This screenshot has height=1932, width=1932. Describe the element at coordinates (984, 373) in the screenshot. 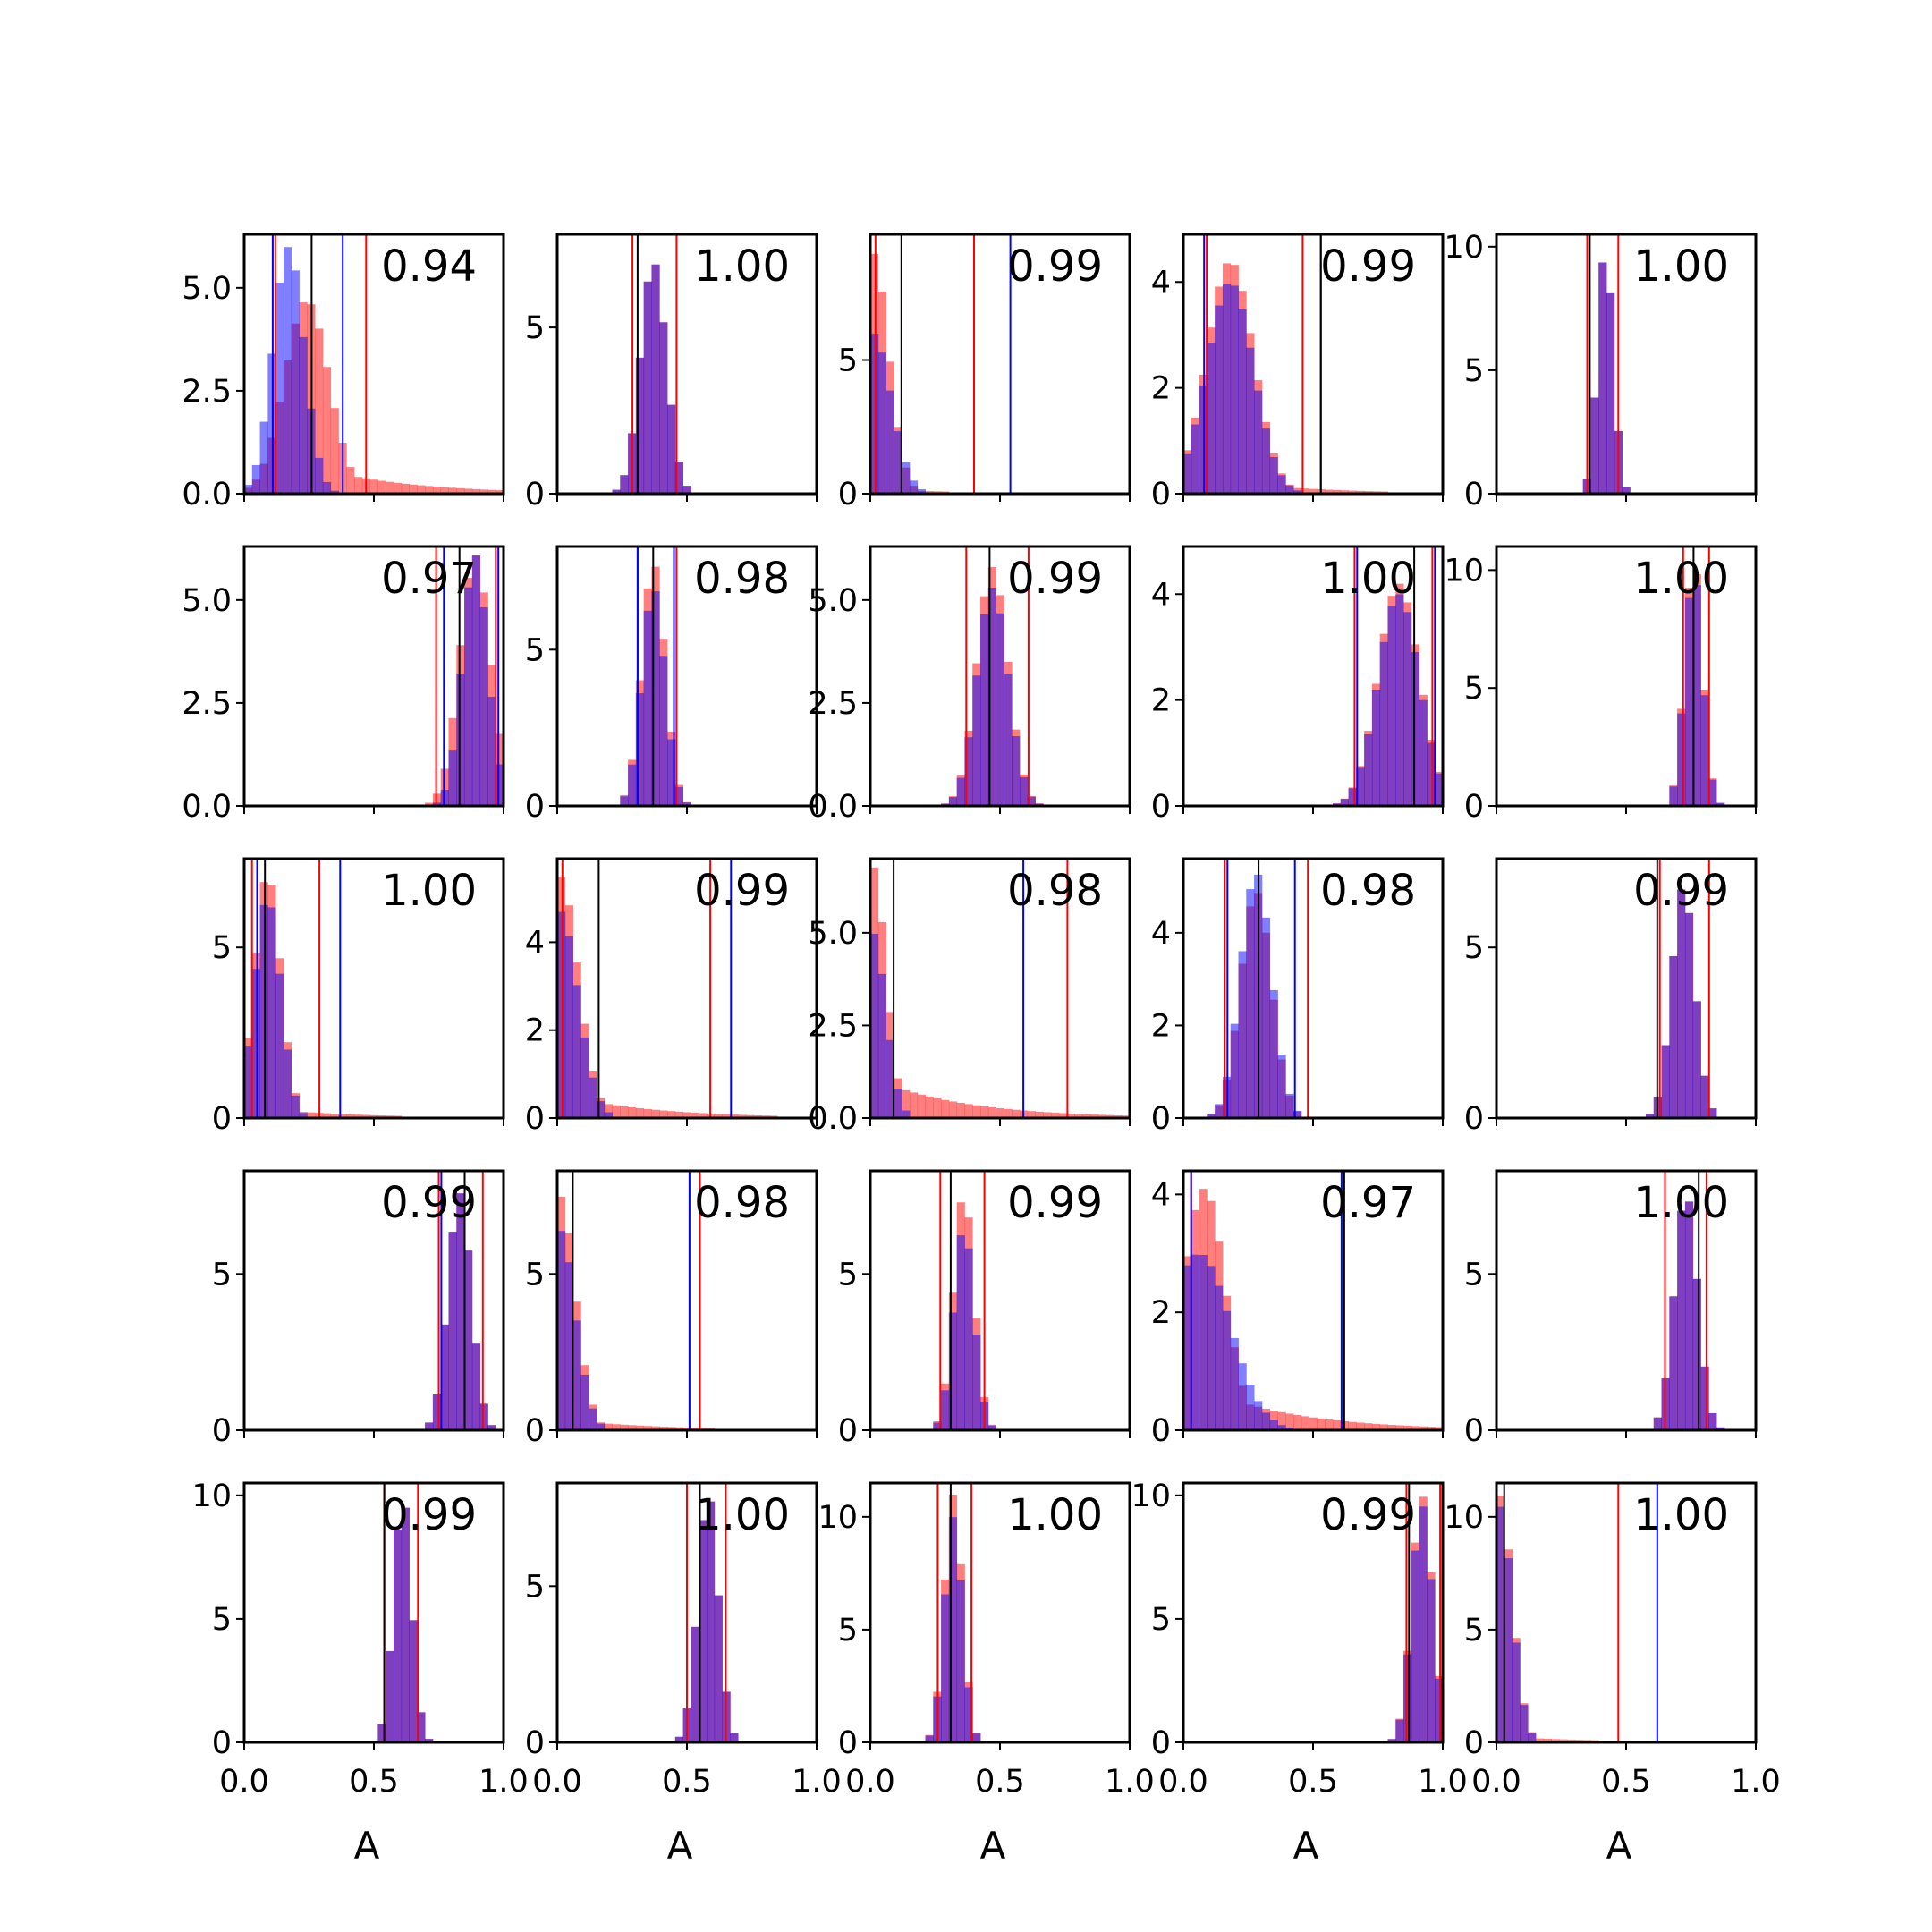

I see `panel-r0-c2: 050.99` at that location.